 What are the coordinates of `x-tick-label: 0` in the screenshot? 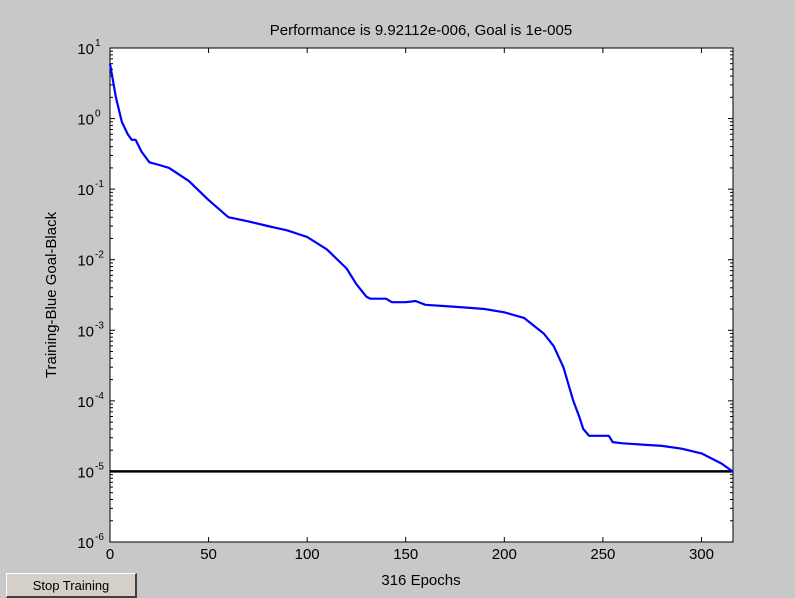 It's located at (110, 554).